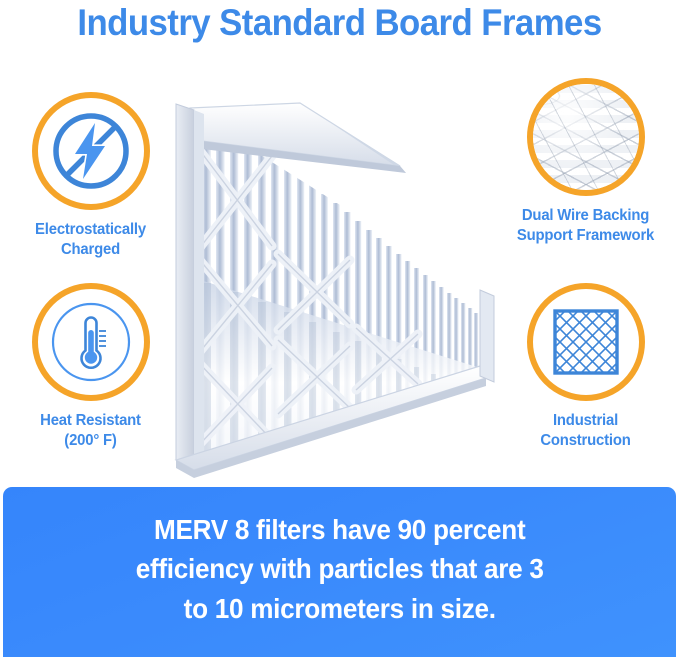 This screenshot has height=657, width=679. I want to click on banner-line1: MERV 8 filters have 90 percent, so click(339, 530).